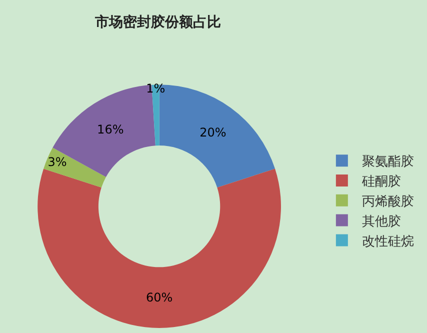  Describe the element at coordinates (156, 88) in the screenshot. I see `data-label: 1%` at that location.